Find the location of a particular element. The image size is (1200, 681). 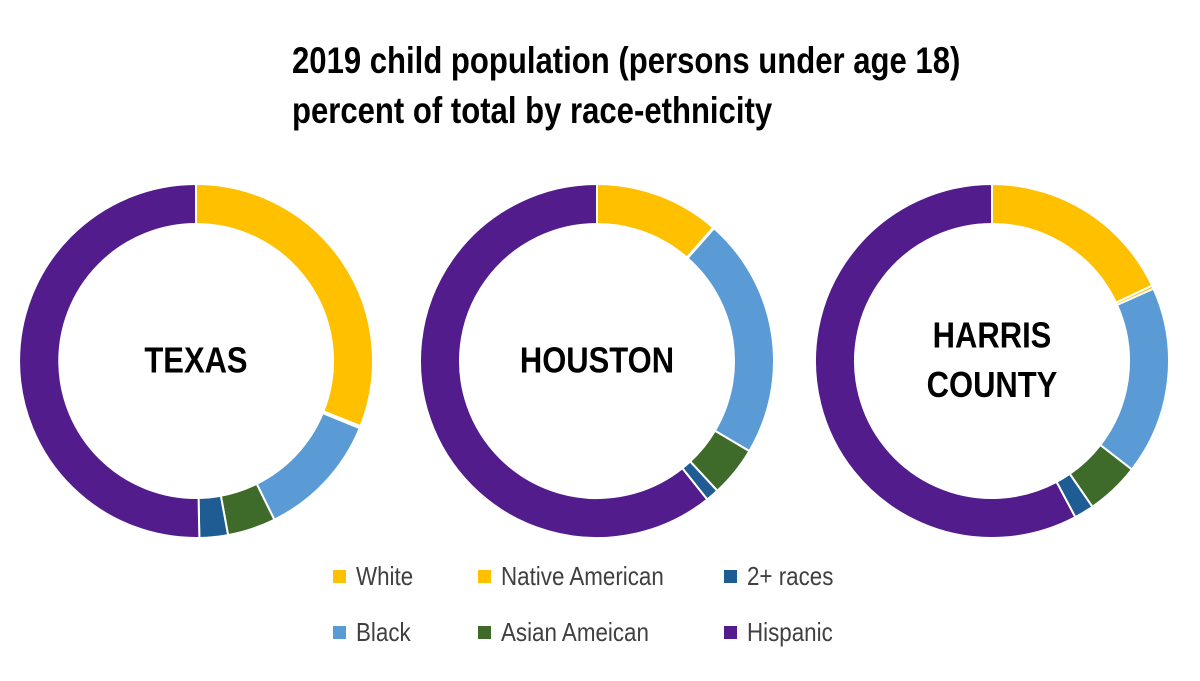

donut-label-harris-county-2: COUNTY is located at coordinates (992, 386).